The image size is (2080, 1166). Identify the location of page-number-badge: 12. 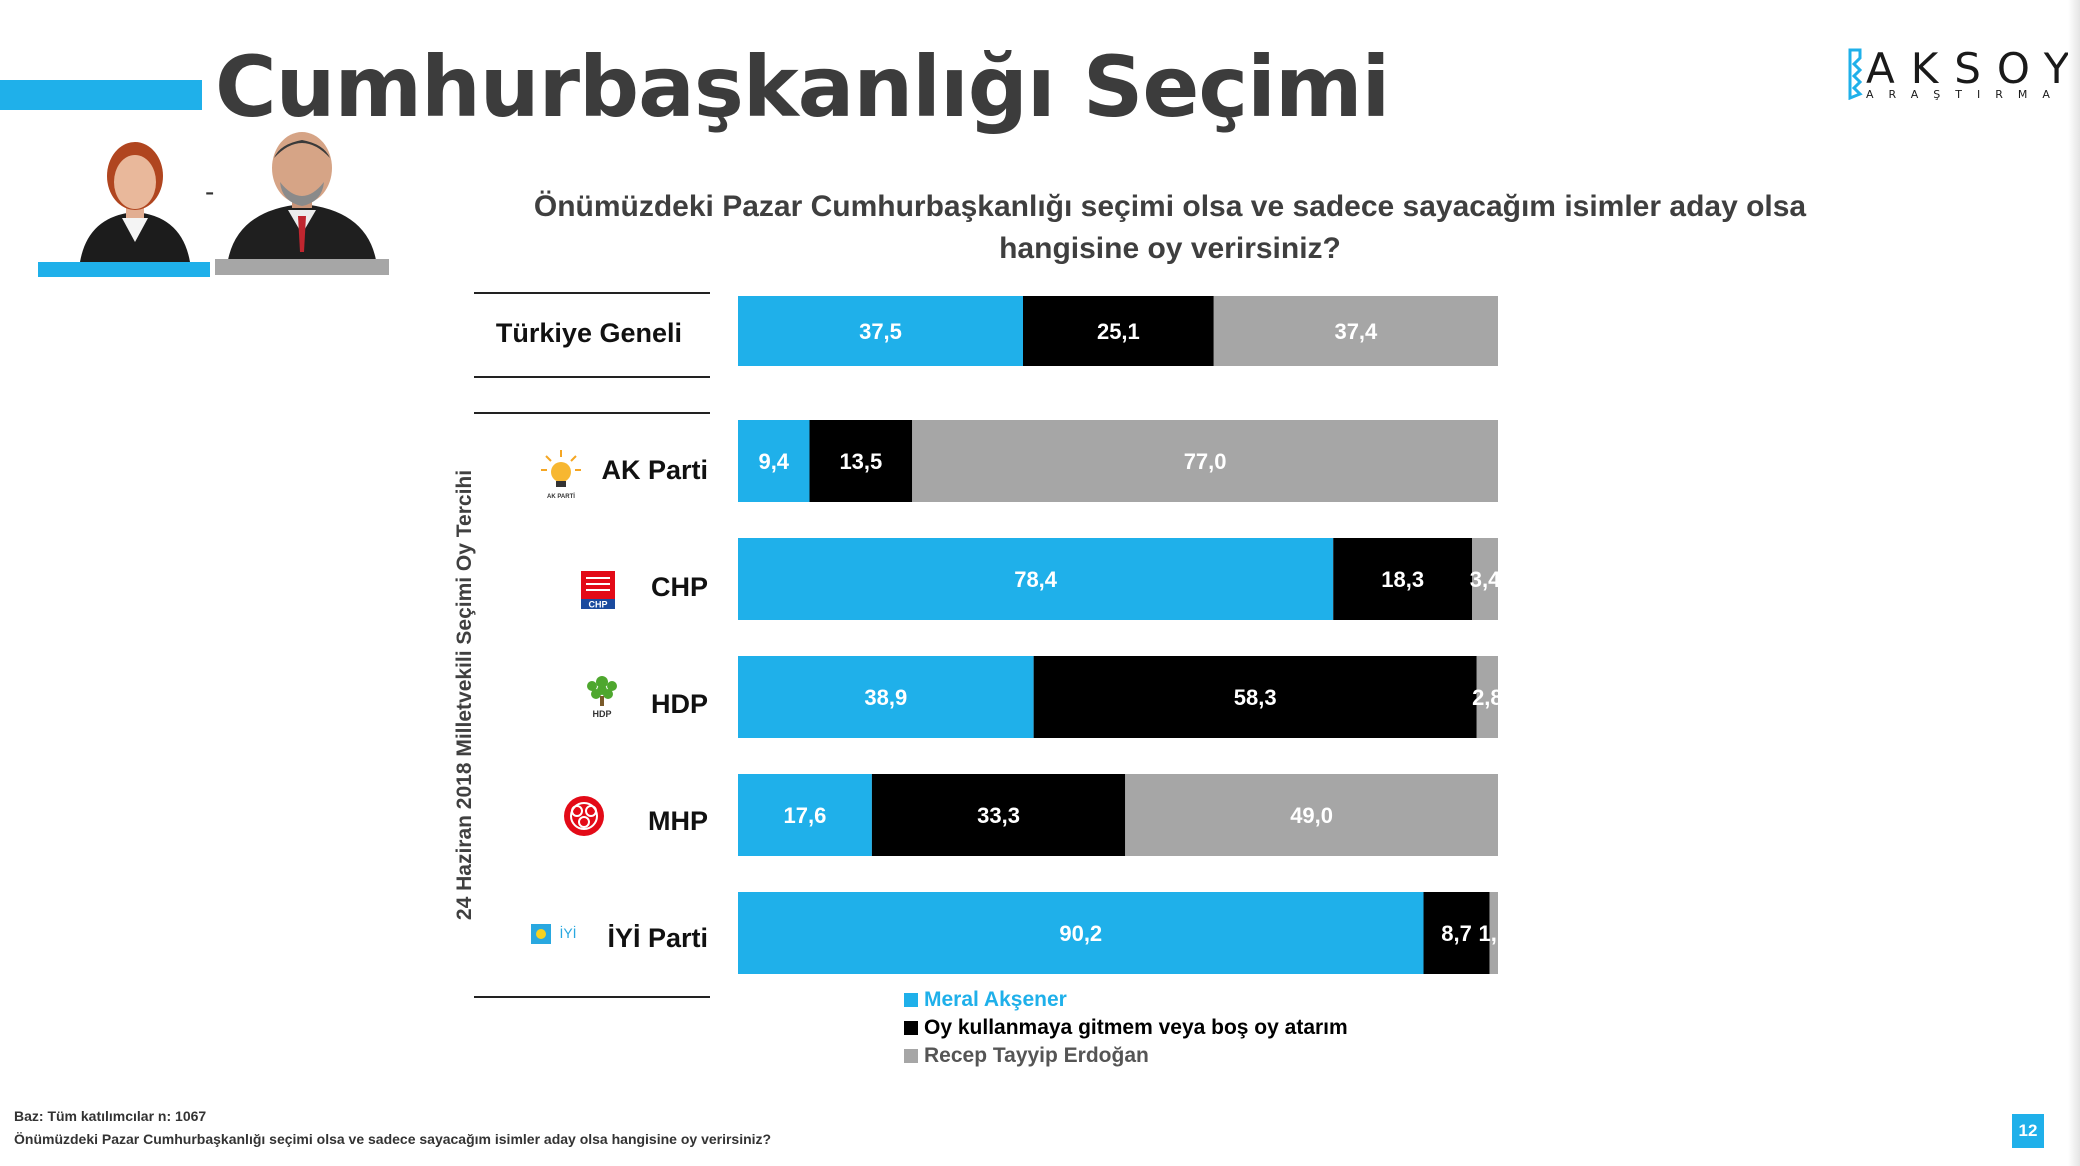
(2028, 1131).